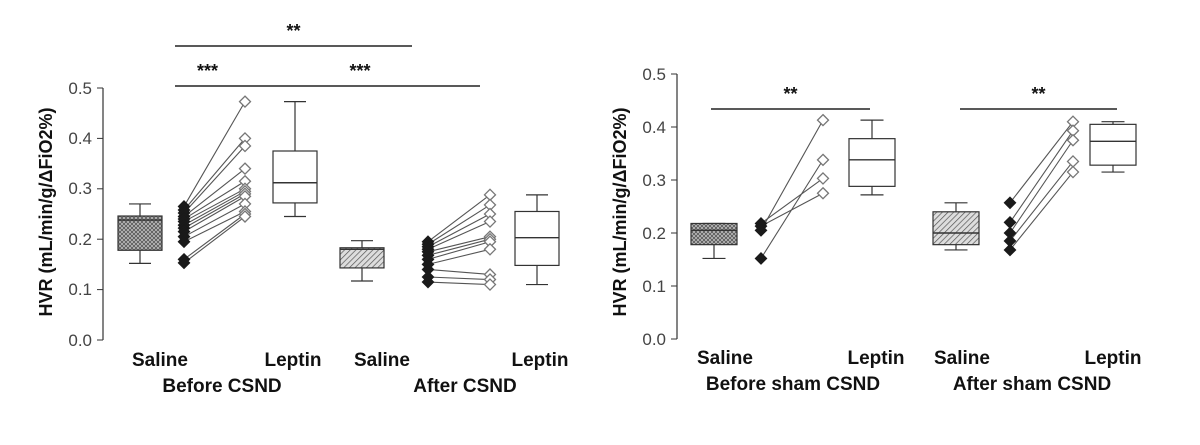 Image resolution: width=1200 pixels, height=445 pixels. What do you see at coordinates (962, 358) in the screenshot?
I see `right-category-label-saline-after: Saline` at bounding box center [962, 358].